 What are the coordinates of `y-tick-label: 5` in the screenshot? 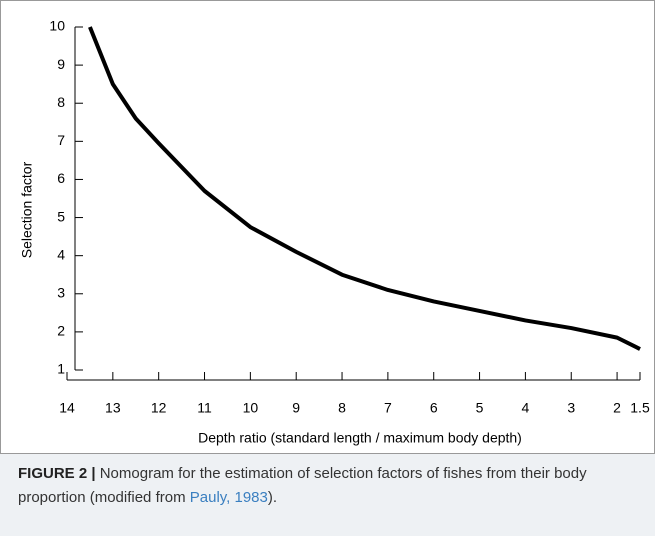 It's located at (61, 216).